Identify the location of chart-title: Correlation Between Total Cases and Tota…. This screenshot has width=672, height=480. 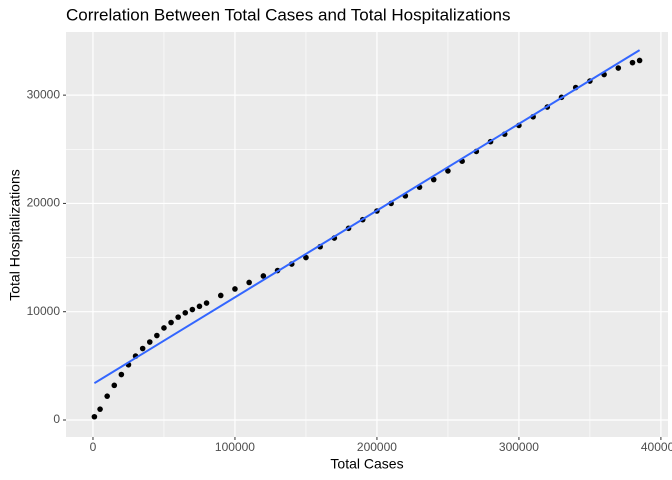
(288, 14).